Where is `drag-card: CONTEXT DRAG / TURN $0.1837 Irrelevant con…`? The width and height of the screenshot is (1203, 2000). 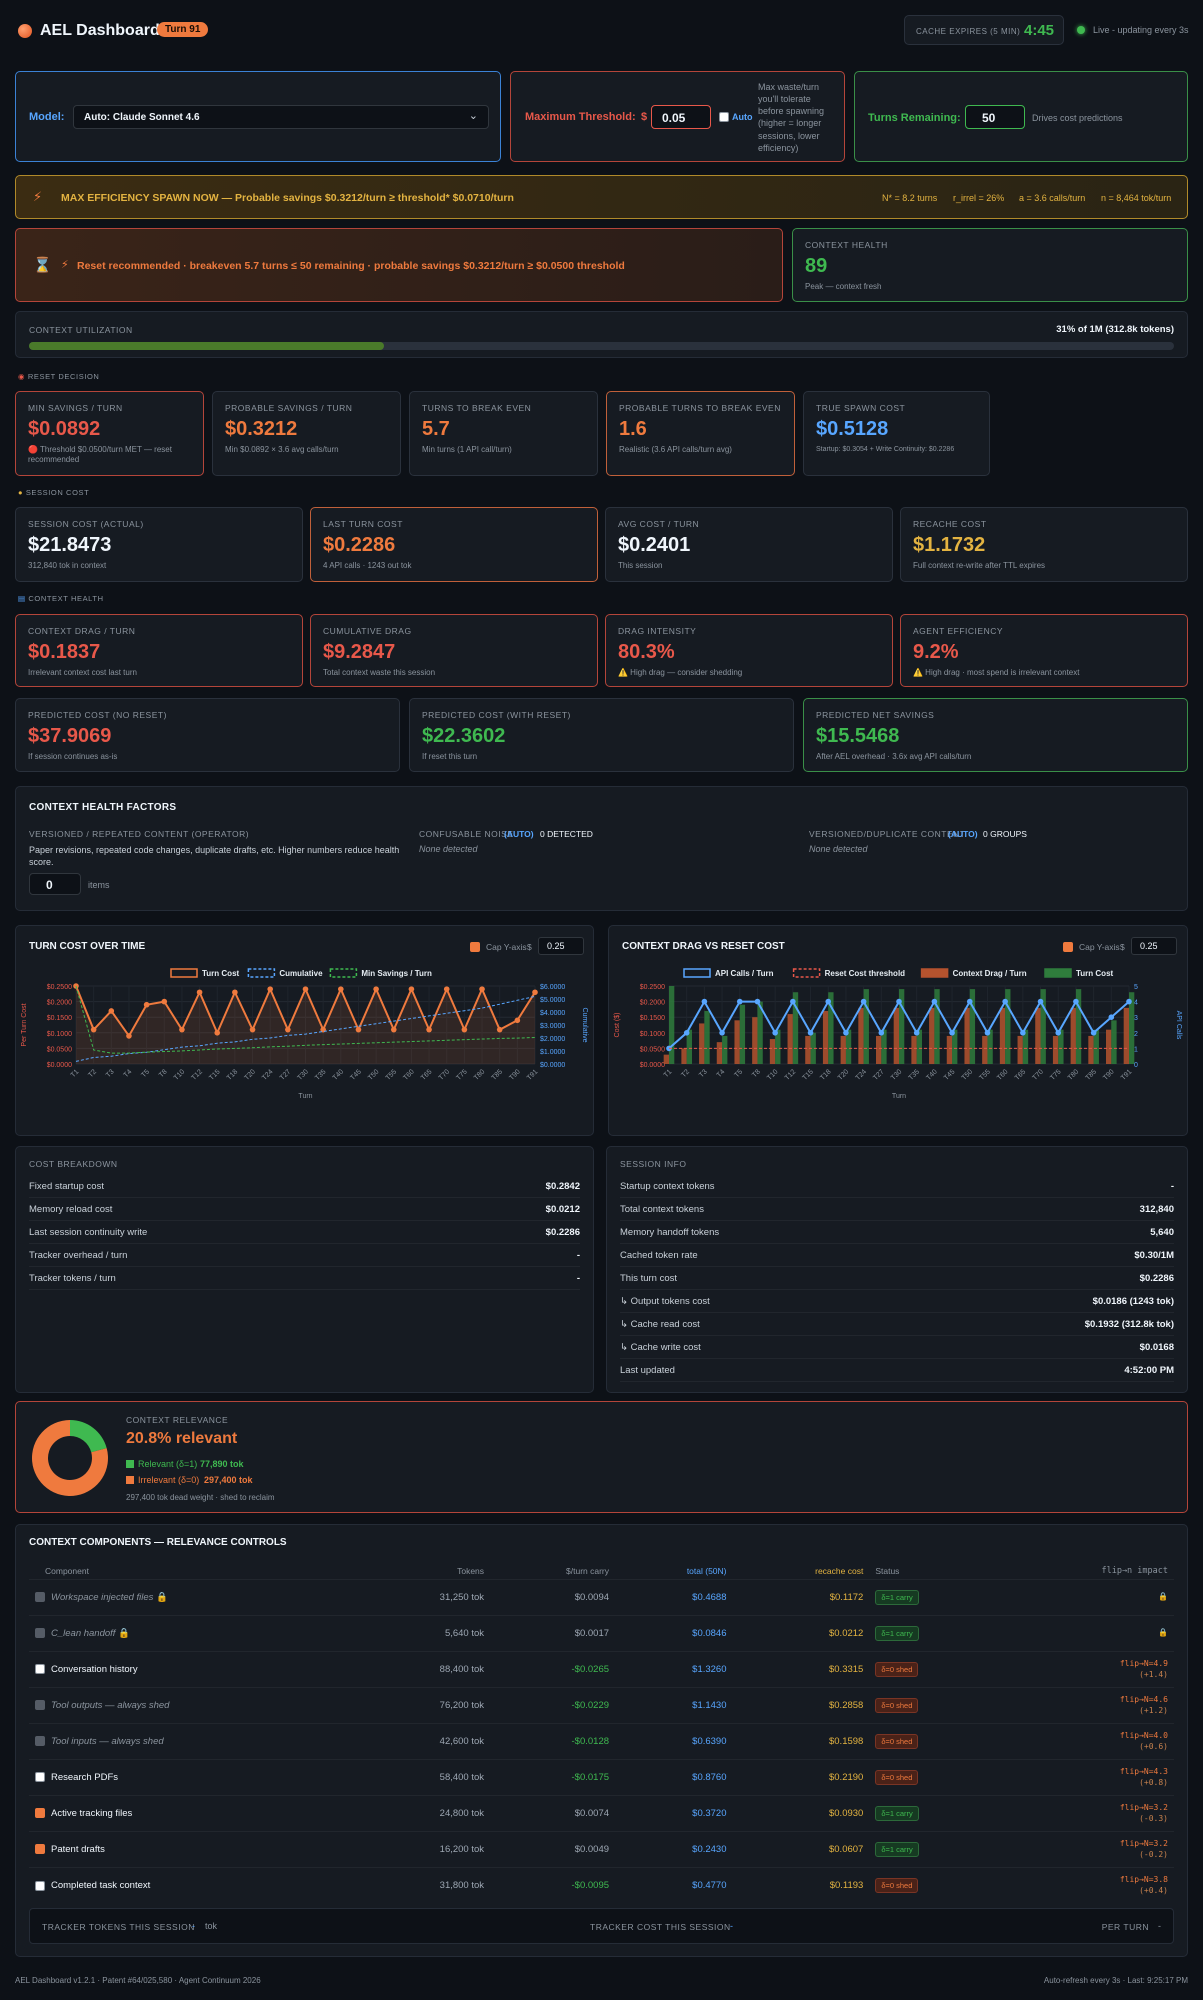
drag-card: CONTEXT DRAG / TURN $0.1837 Irrelevant con… is located at coordinates (159, 650).